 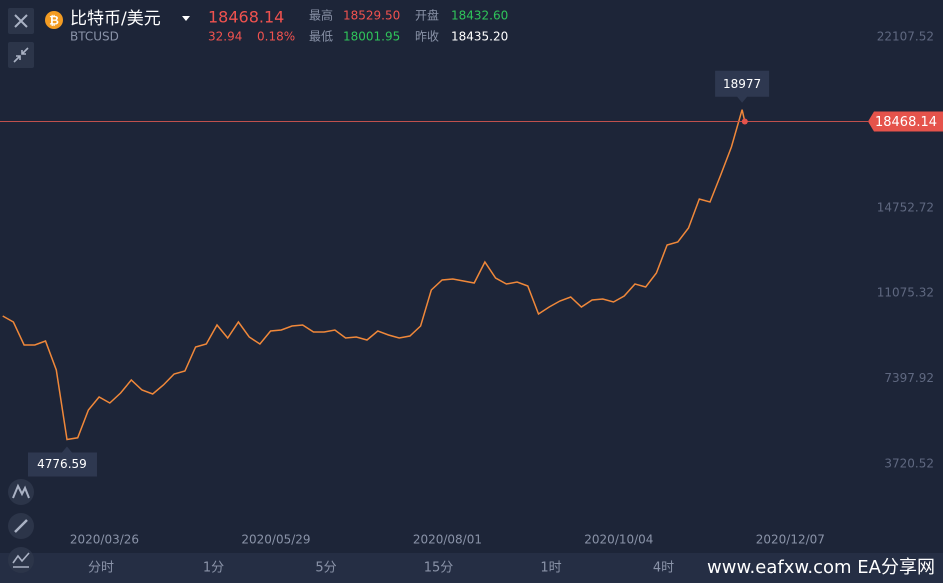 I want to click on change: 32.94, so click(x=225, y=37).